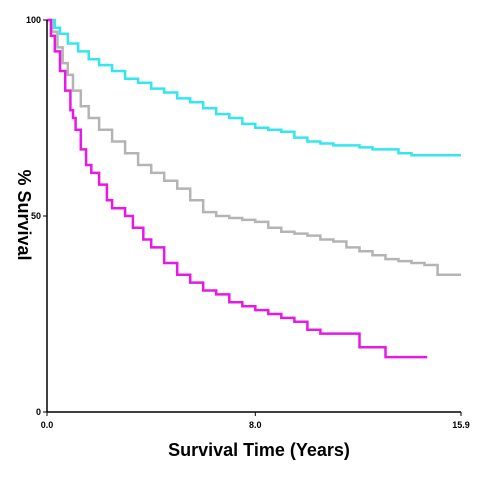  What do you see at coordinates (36, 216) in the screenshot?
I see `y-tick-label: 50` at bounding box center [36, 216].